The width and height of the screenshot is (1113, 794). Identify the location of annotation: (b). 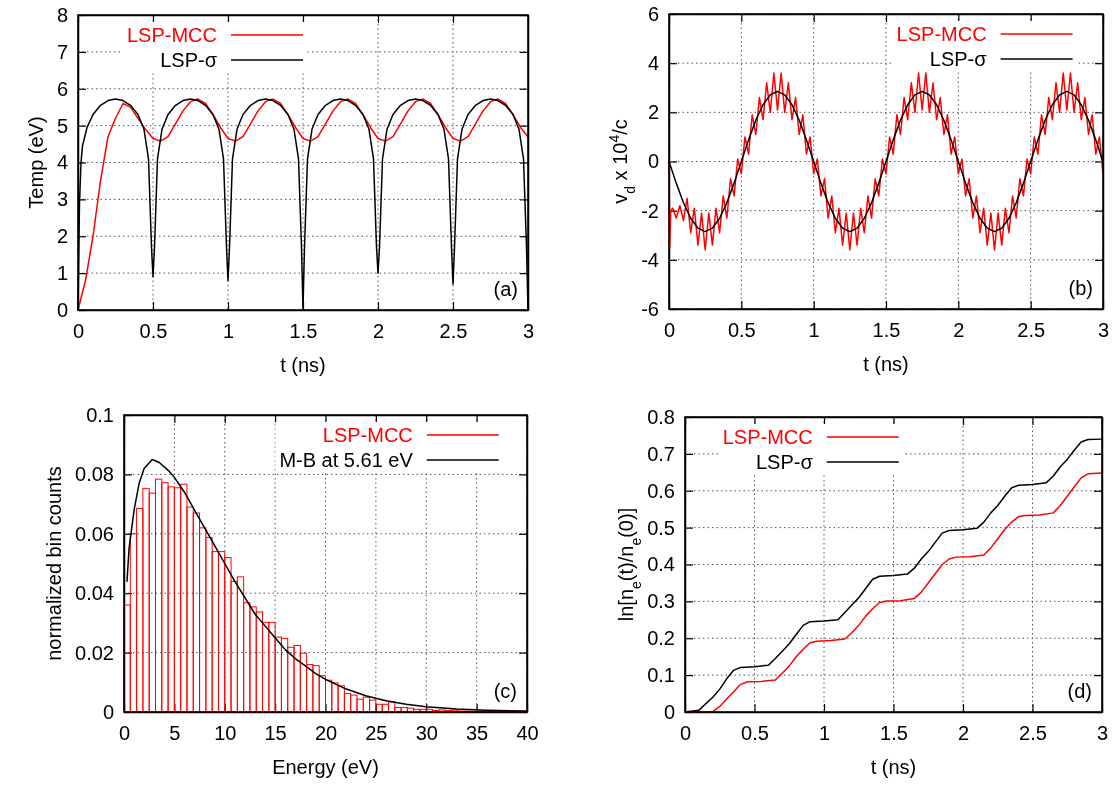
(1080, 288).